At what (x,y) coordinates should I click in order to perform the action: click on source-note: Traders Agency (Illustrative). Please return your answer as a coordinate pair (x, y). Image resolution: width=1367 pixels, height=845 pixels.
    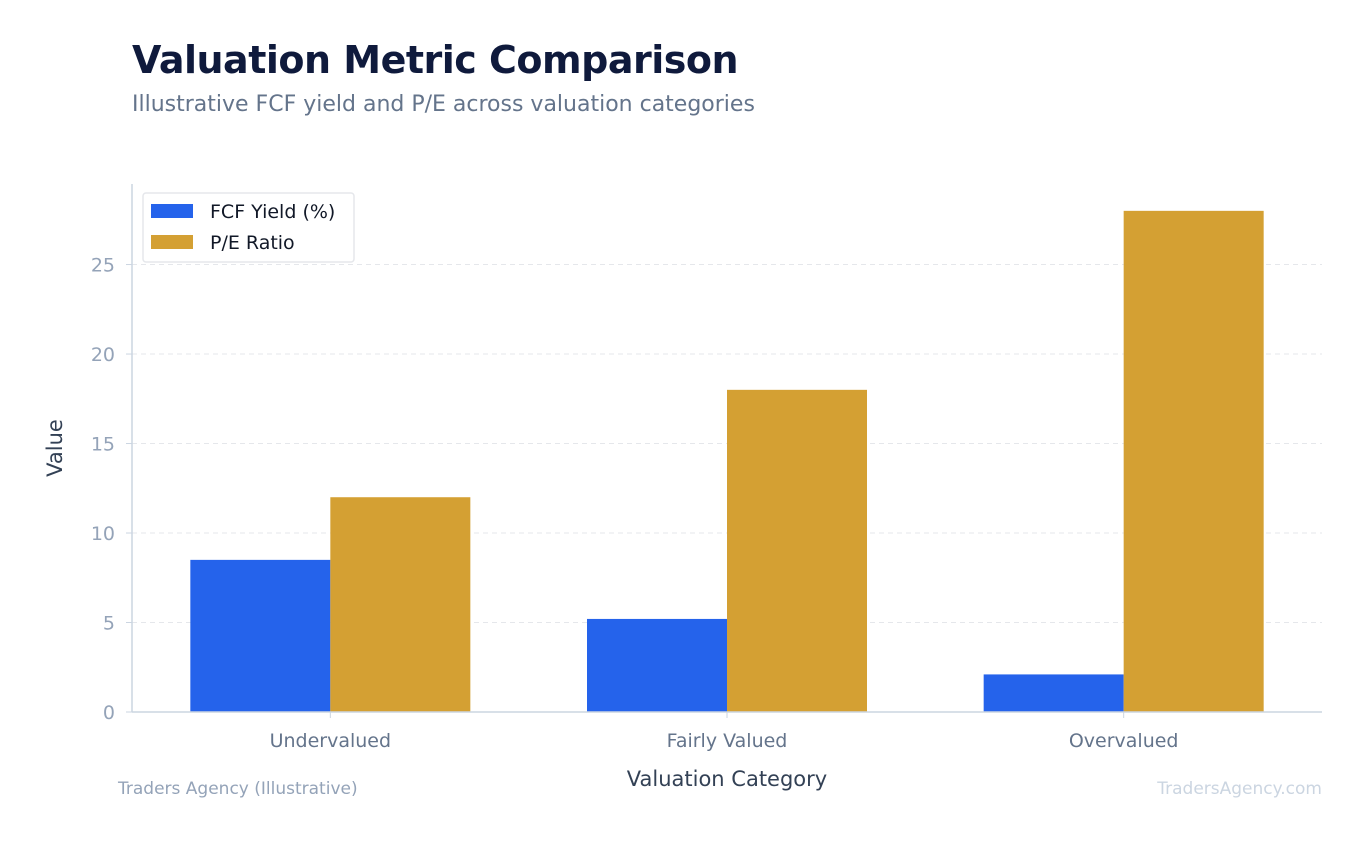
    Looking at the image, I should click on (238, 789).